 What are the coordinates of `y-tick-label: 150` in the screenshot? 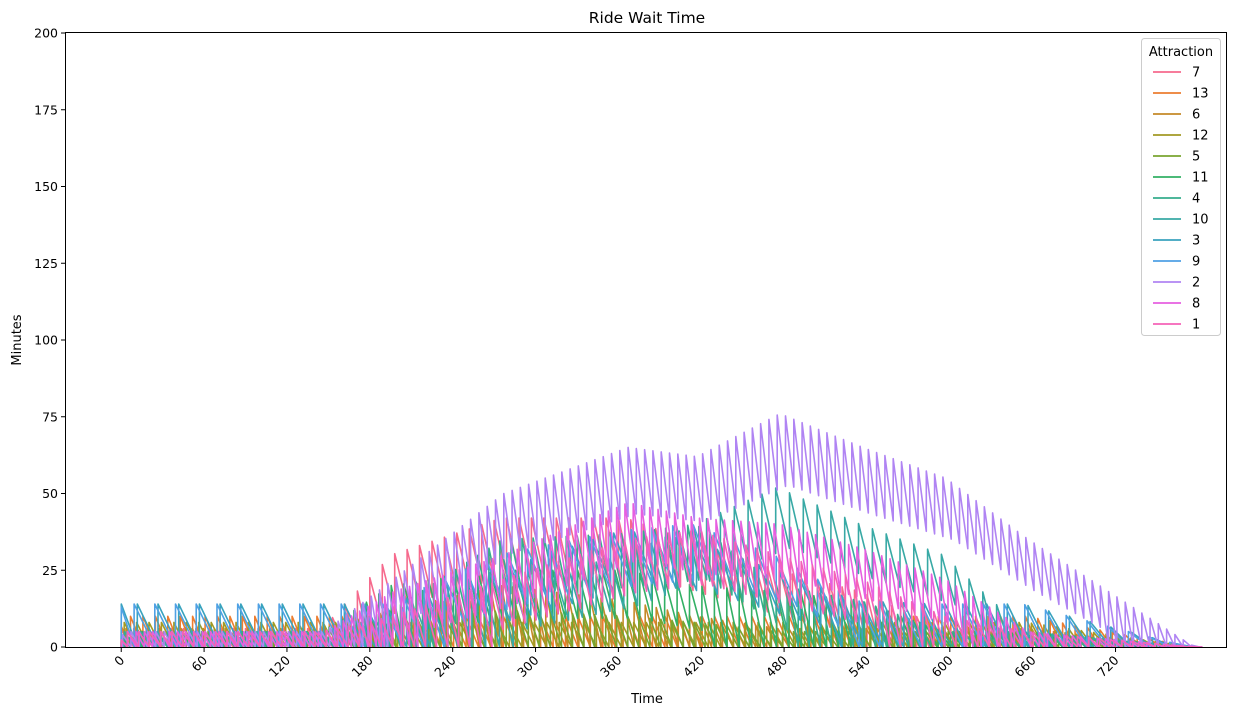 It's located at (46, 186).